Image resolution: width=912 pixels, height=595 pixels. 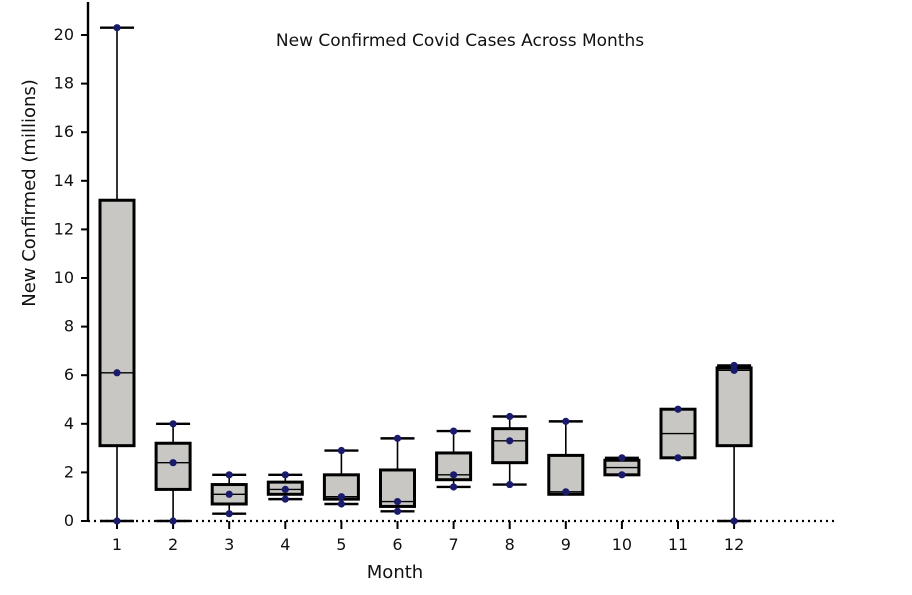 What do you see at coordinates (397, 544) in the screenshot?
I see `x-tick-label: 6` at bounding box center [397, 544].